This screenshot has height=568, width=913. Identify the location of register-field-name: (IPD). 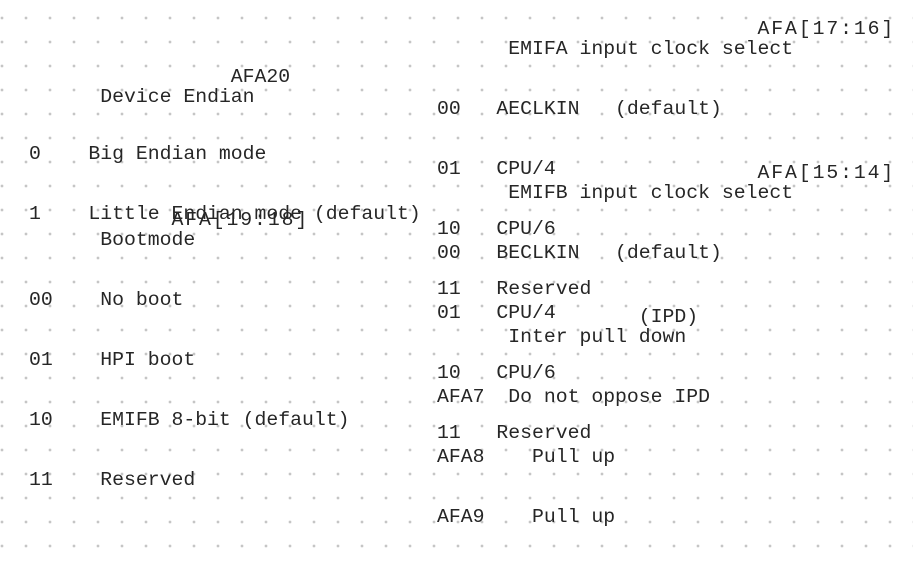
(668, 317).